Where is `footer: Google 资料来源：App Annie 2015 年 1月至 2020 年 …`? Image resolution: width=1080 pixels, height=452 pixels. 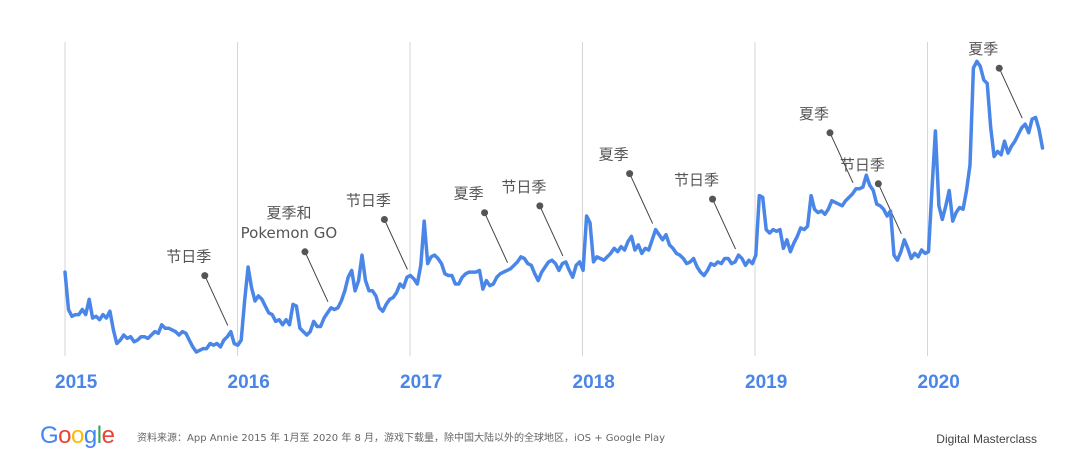 footer: Google 资料来源：App Annie 2015 年 1月至 2020 年 … is located at coordinates (540, 435).